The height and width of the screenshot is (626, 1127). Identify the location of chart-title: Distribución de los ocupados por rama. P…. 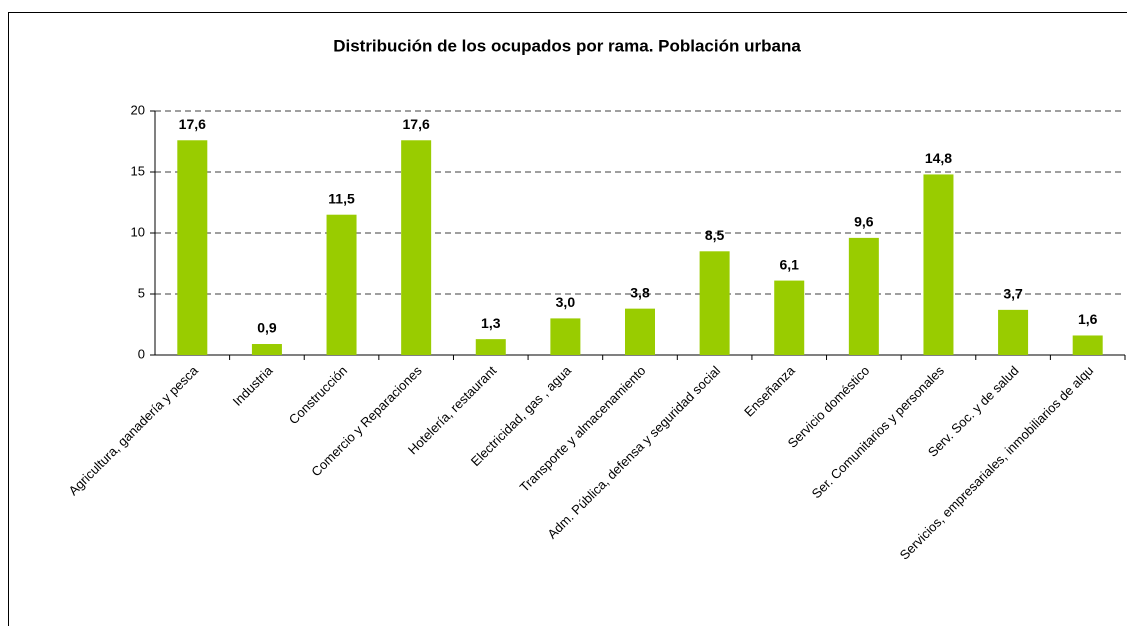
(567, 45).